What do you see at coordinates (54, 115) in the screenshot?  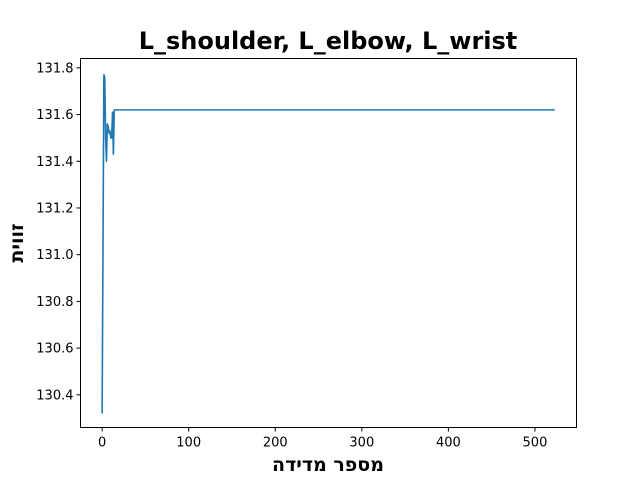 I see `y-tick-label: 131.6` at bounding box center [54, 115].